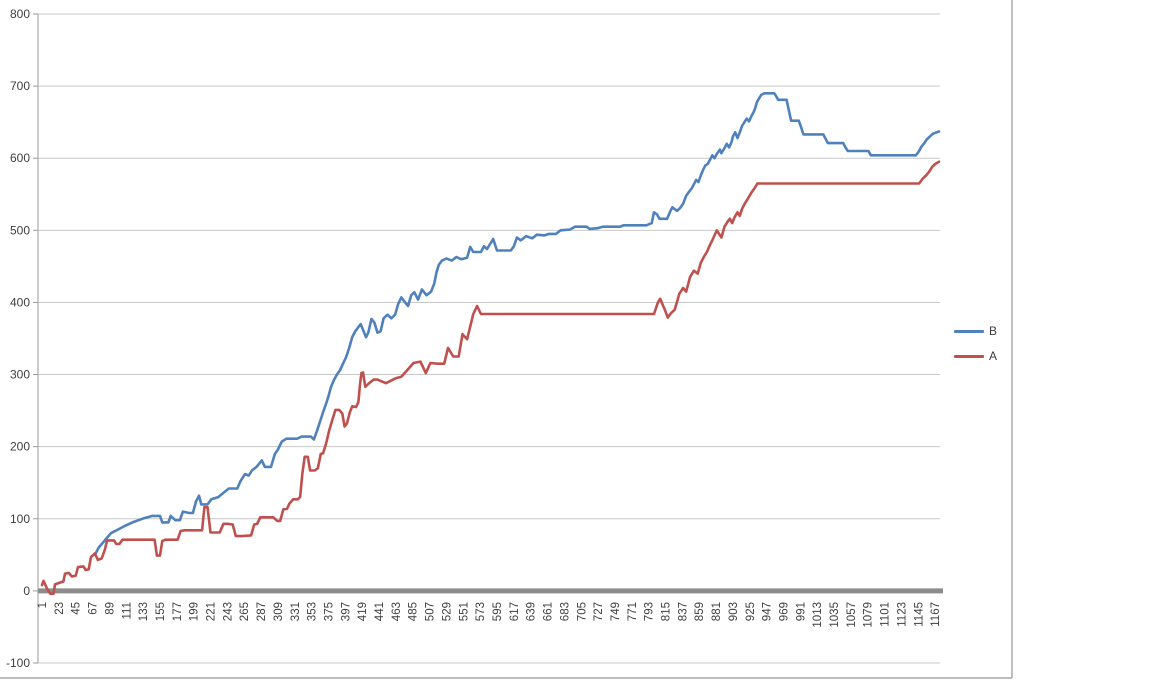 The width and height of the screenshot is (1152, 682). What do you see at coordinates (936, 614) in the screenshot?
I see `x-axis-label: 1167` at bounding box center [936, 614].